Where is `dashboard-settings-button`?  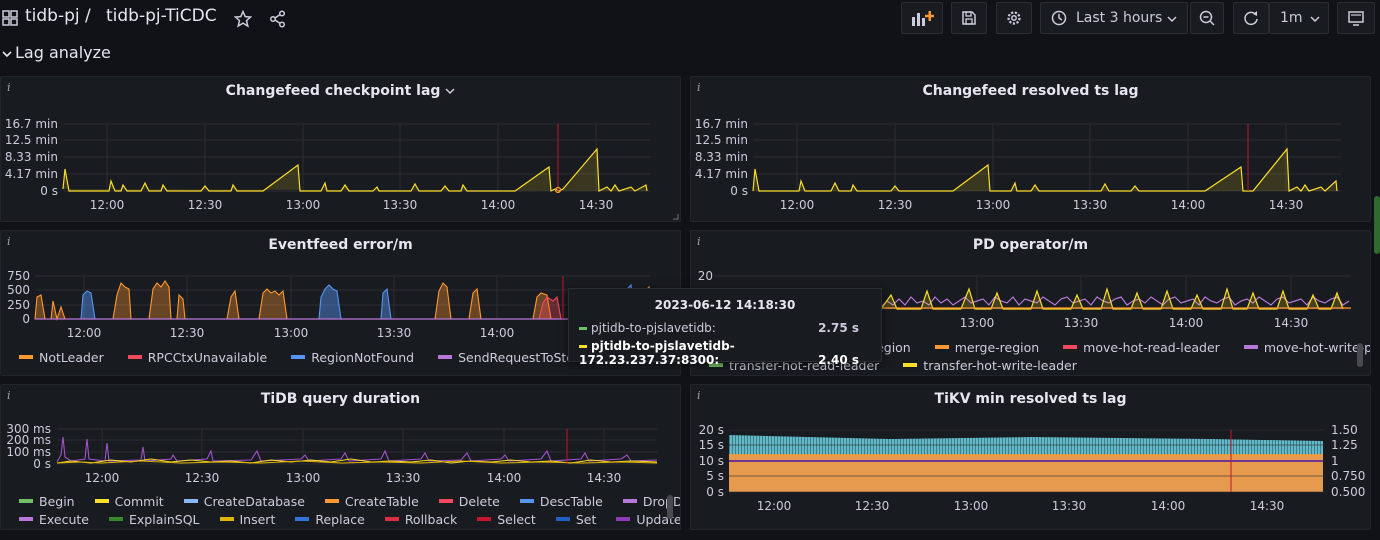 dashboard-settings-button is located at coordinates (1014, 18).